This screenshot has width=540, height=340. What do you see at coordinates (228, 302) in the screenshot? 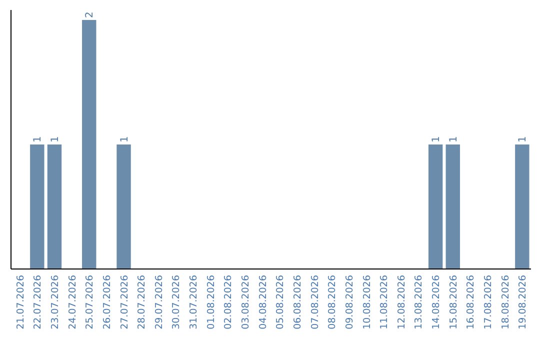
I see `x-tick-label: 02.08.2026` at bounding box center [228, 302].